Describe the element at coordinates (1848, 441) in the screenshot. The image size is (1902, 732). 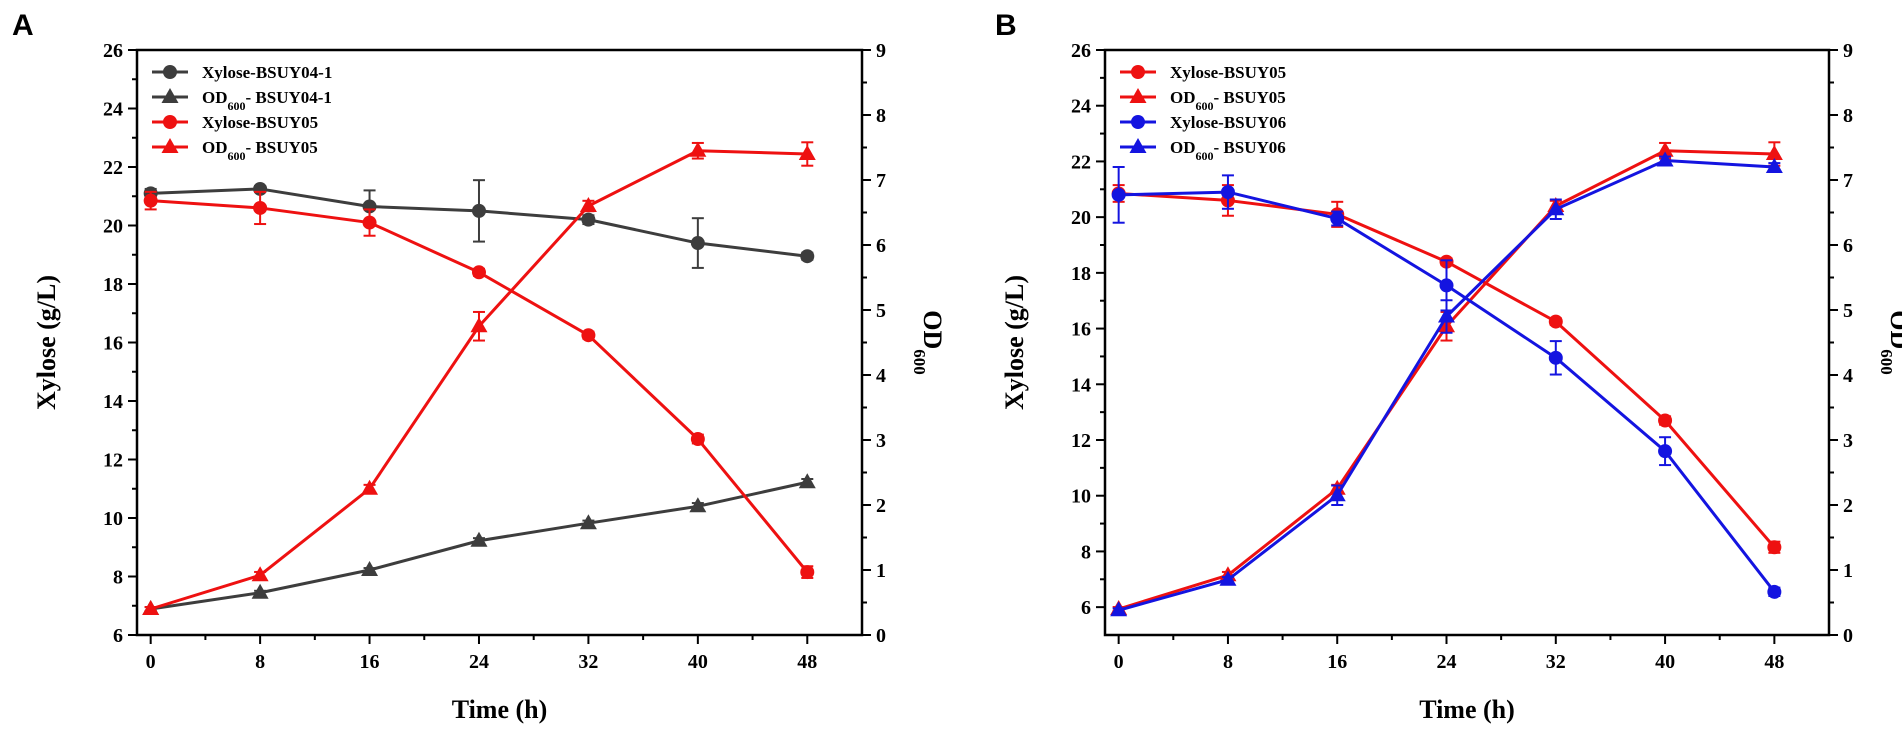
I see `y2-tick-label: 3` at that location.